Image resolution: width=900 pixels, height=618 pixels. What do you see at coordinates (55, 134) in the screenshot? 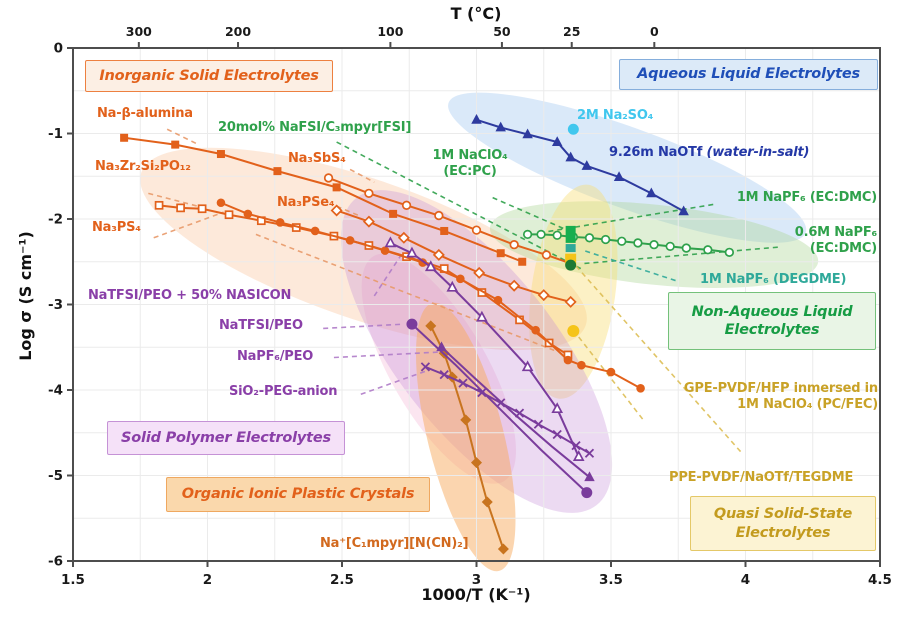
I see `y-tick-label: -1` at bounding box center [55, 134].